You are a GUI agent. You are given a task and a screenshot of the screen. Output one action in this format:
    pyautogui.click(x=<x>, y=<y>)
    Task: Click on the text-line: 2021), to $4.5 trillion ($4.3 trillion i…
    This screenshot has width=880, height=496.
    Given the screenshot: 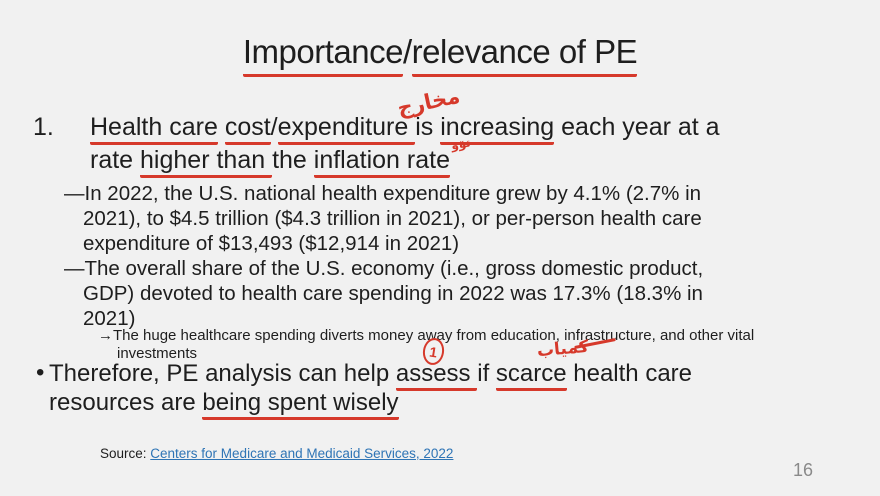 What is the action you would take?
    pyautogui.click(x=392, y=218)
    